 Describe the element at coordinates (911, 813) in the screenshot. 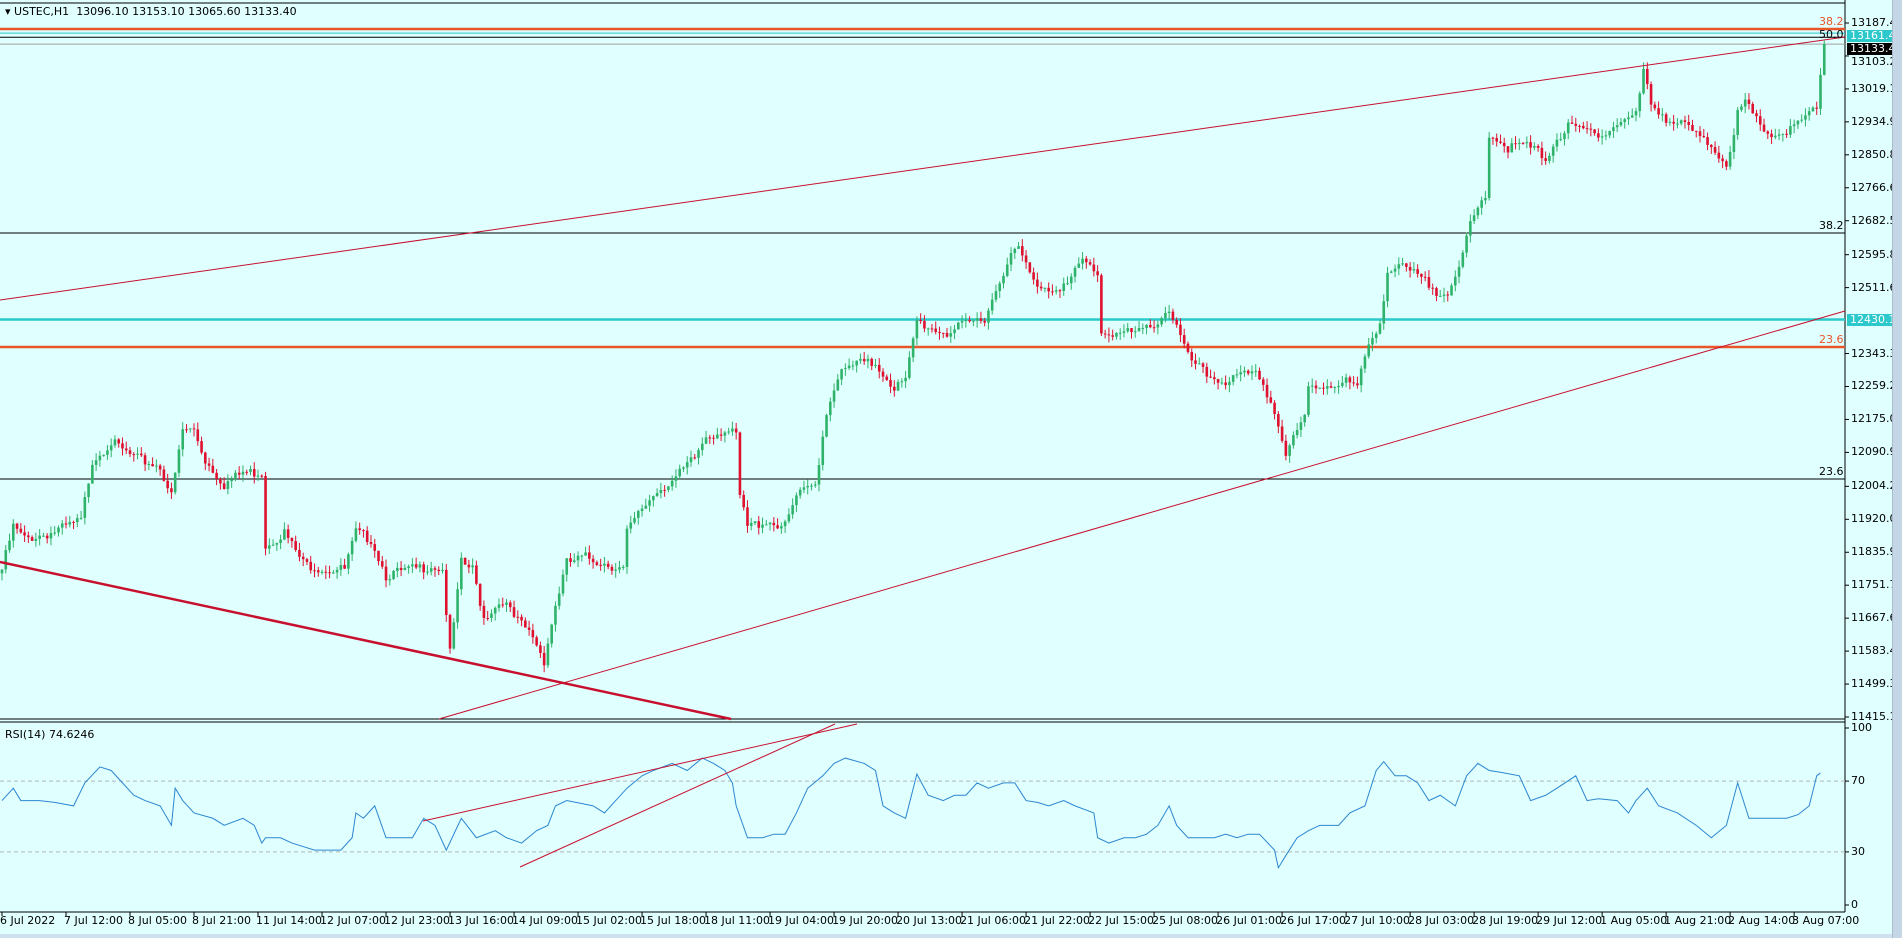

I see `rsi-line` at that location.